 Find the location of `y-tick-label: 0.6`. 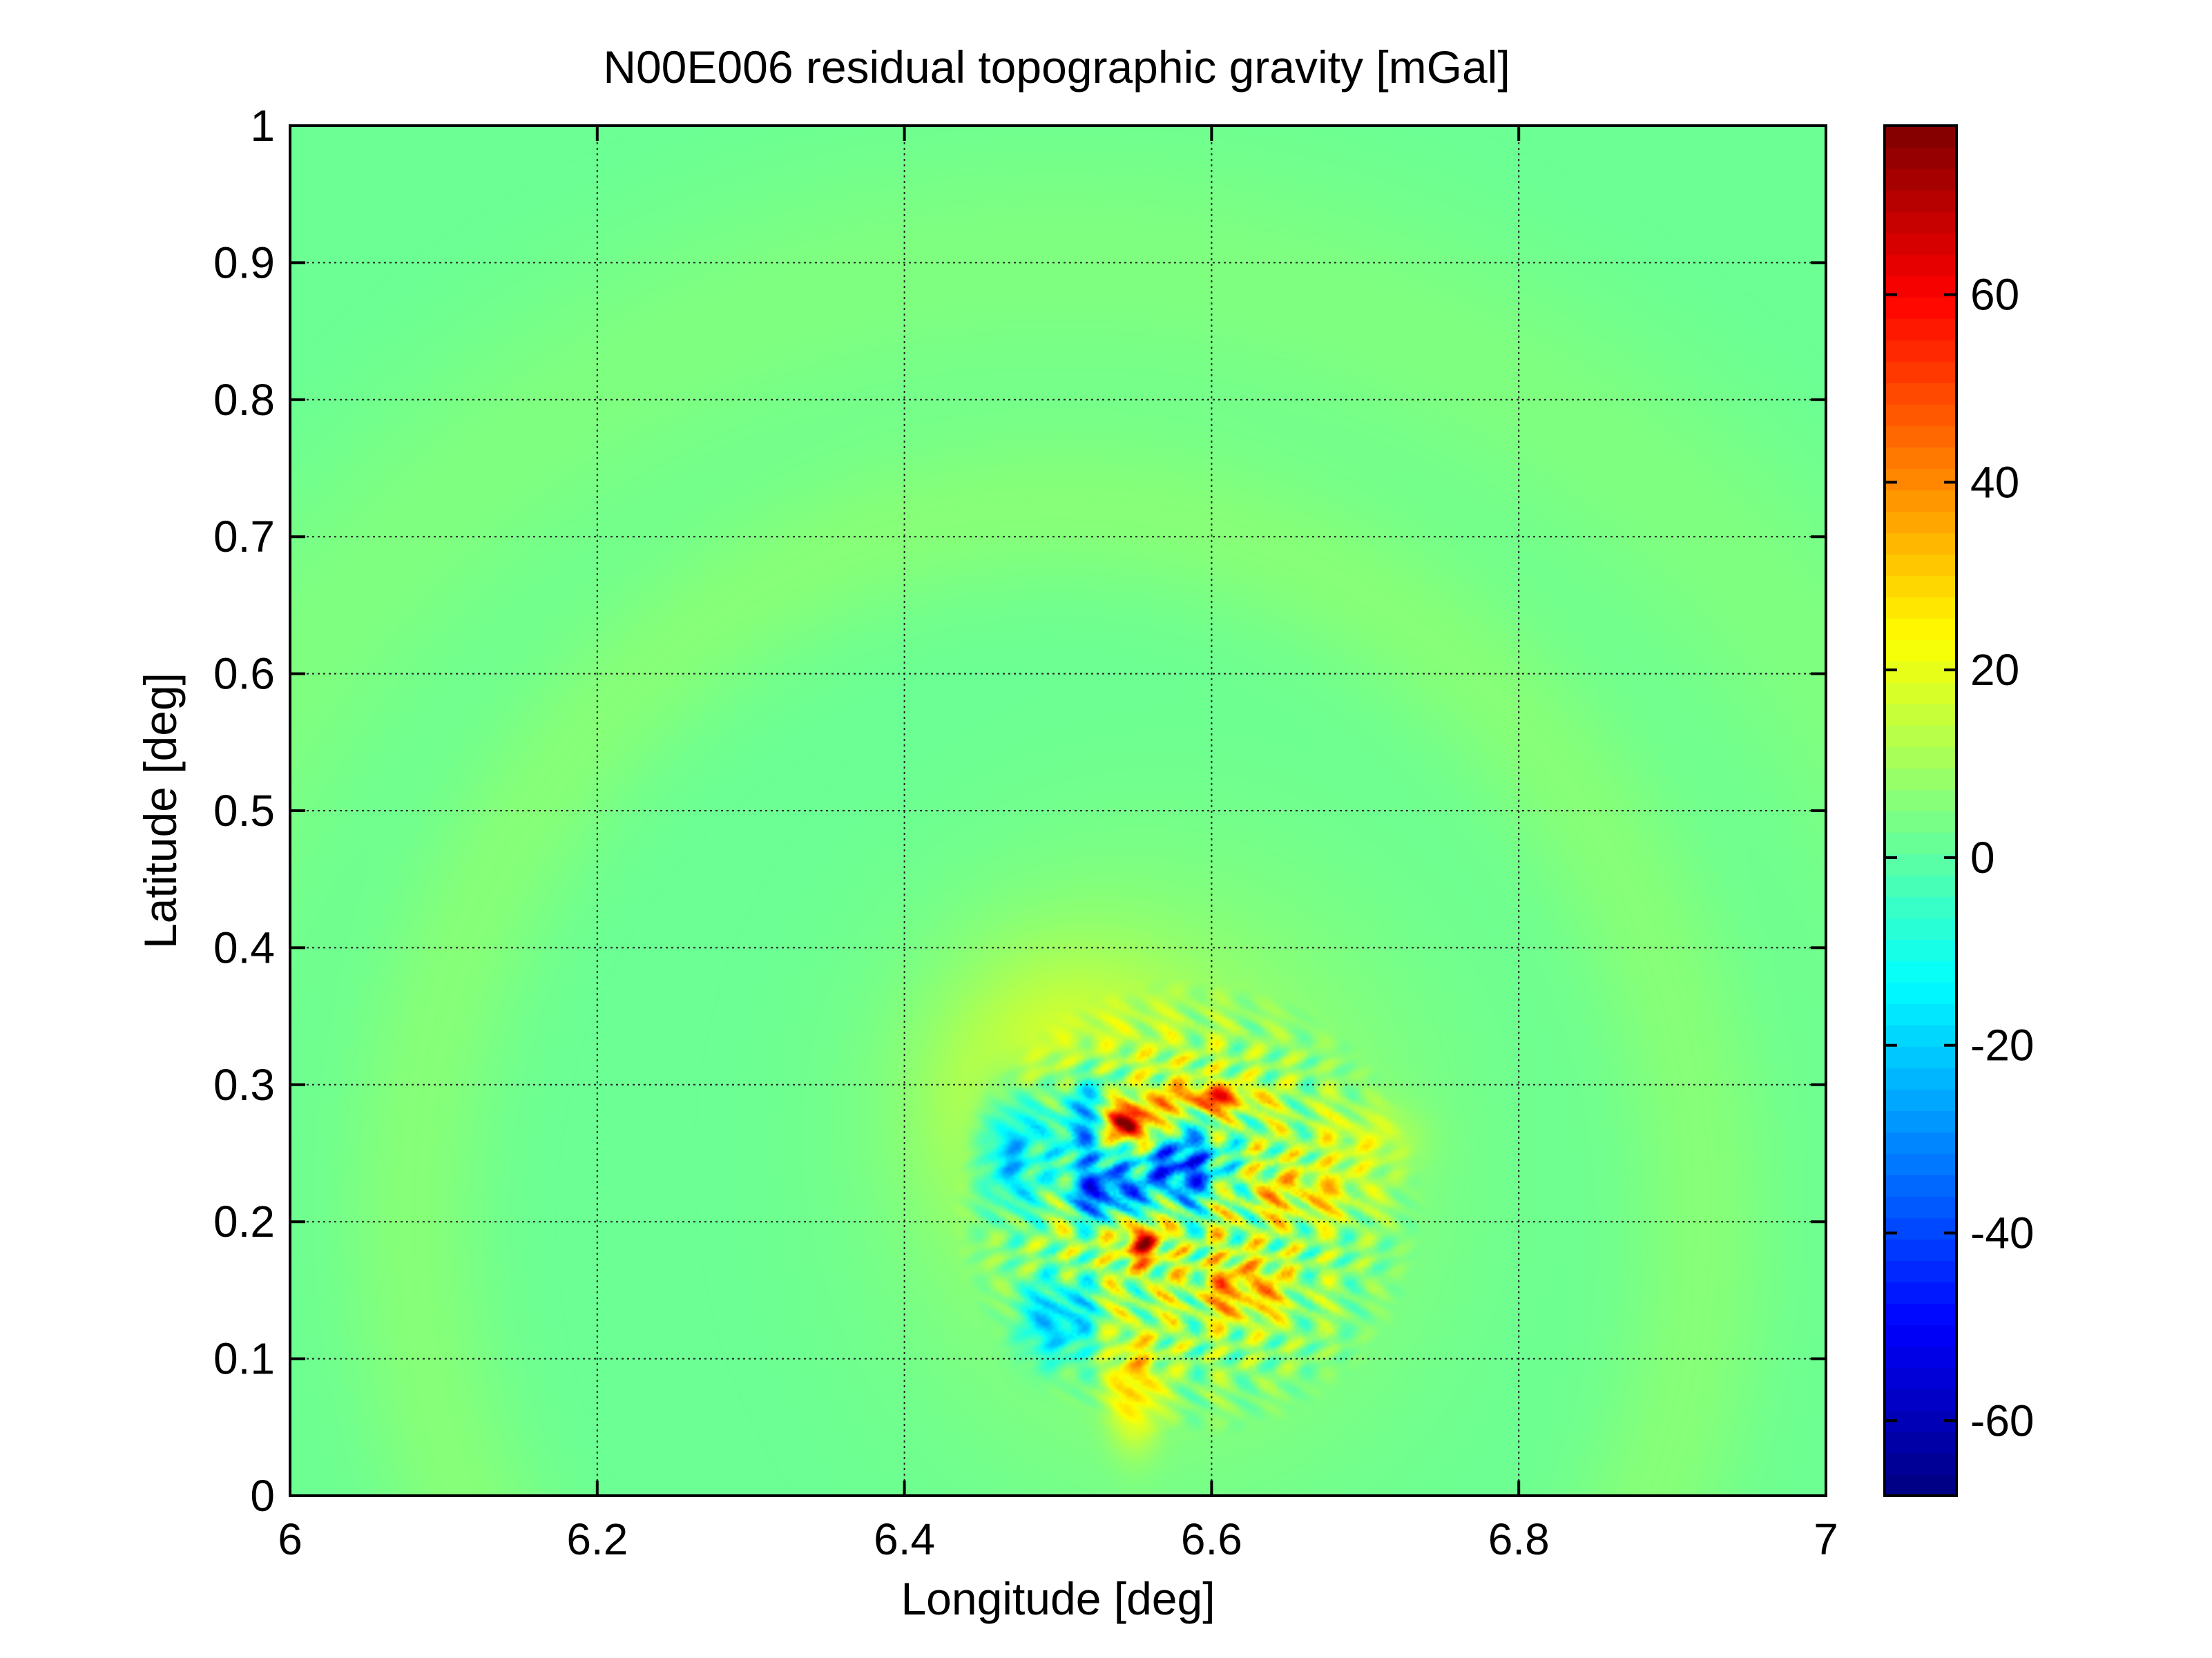

y-tick-label: 0.6 is located at coordinates (244, 674).